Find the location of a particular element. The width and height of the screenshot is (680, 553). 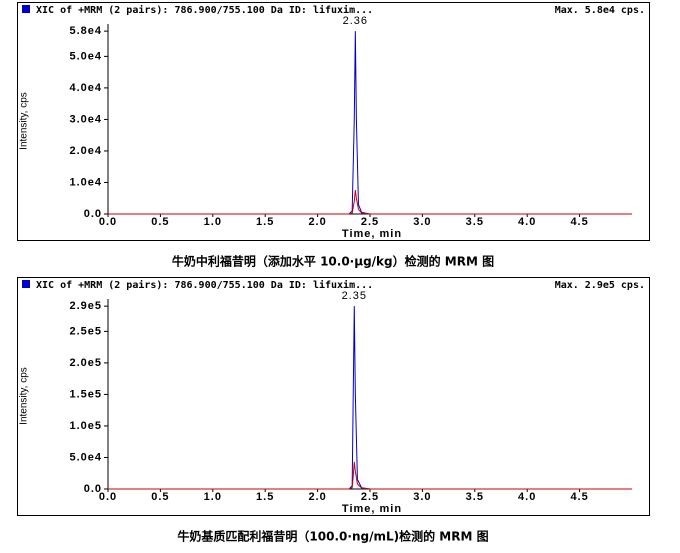

y-tick-label: 2.5e5 is located at coordinates (85, 331).